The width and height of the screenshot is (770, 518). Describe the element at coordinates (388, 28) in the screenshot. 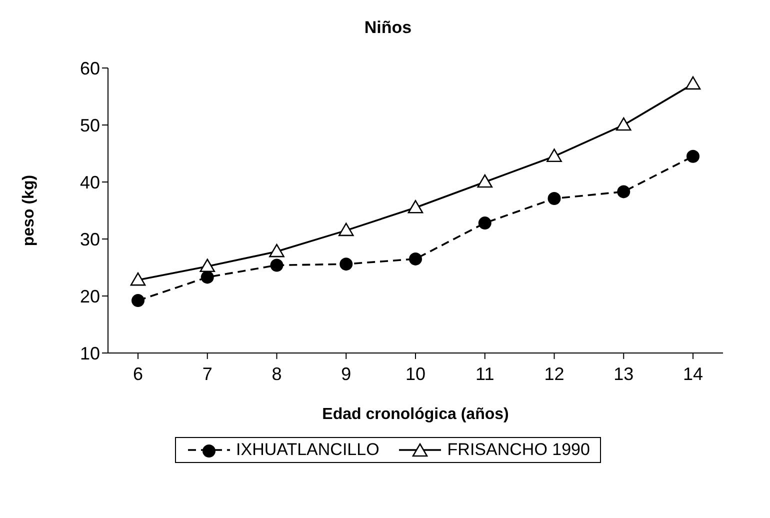

I see `chart-title: Niños` at that location.